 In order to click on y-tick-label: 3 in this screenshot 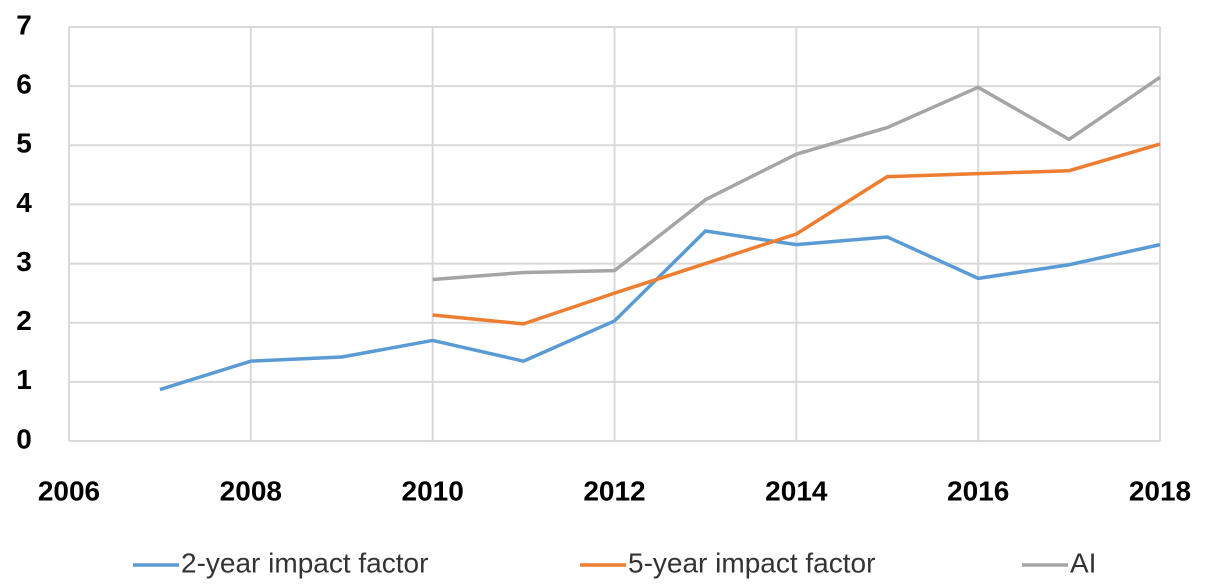, I will do `click(24, 261)`.